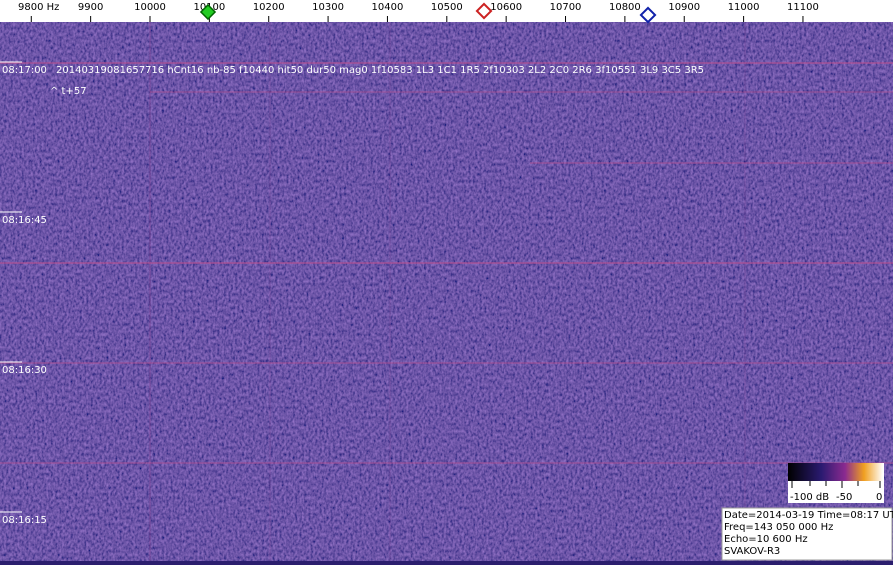 The height and width of the screenshot is (565, 893). I want to click on ruler-label: 11100, so click(803, 7).